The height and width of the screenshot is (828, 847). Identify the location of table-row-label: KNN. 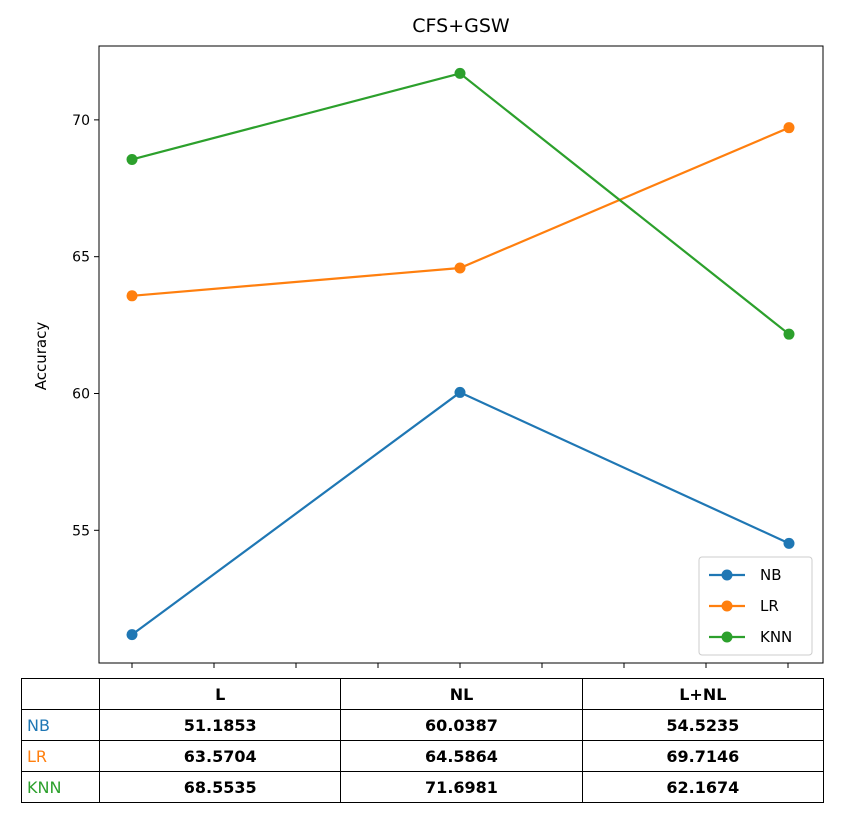
(60, 787).